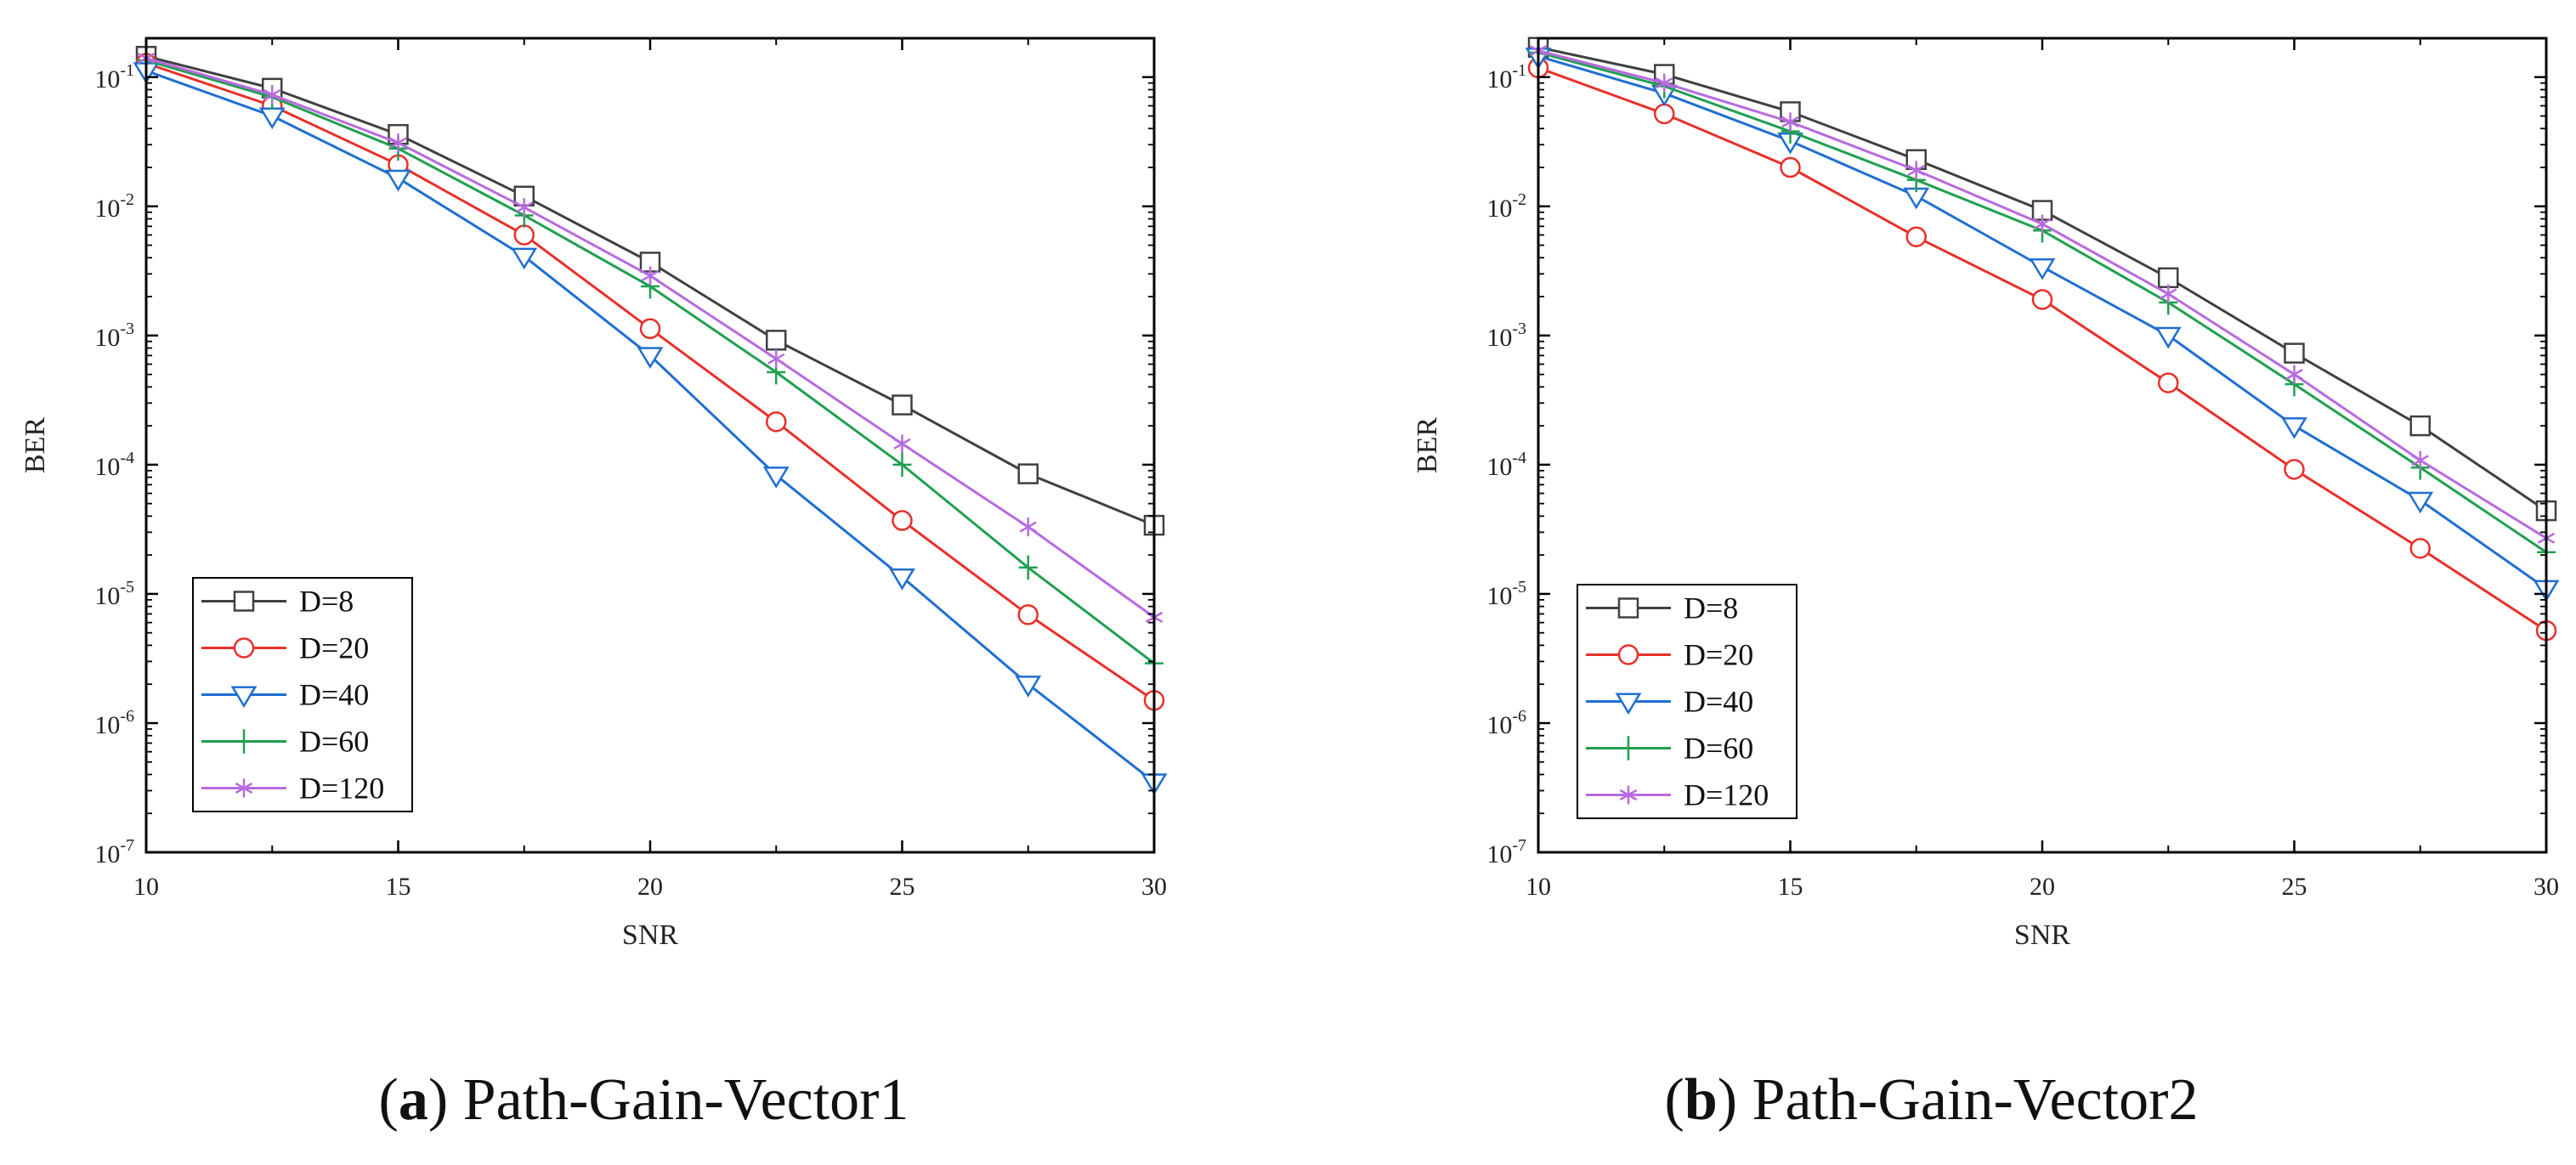 The image size is (2576, 1165). What do you see at coordinates (1506, 594) in the screenshot?
I see `y-tick-label: 10⁻⁵` at bounding box center [1506, 594].